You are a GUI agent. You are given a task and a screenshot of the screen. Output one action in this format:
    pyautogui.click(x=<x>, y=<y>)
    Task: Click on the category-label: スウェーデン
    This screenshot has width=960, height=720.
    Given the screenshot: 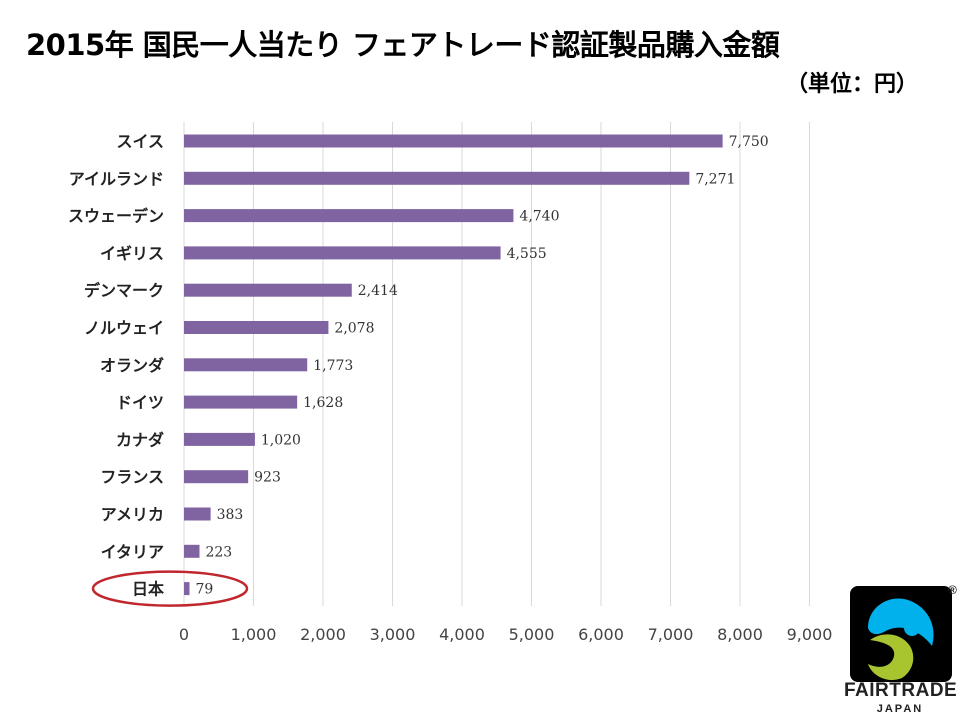 What is the action you would take?
    pyautogui.click(x=116, y=216)
    